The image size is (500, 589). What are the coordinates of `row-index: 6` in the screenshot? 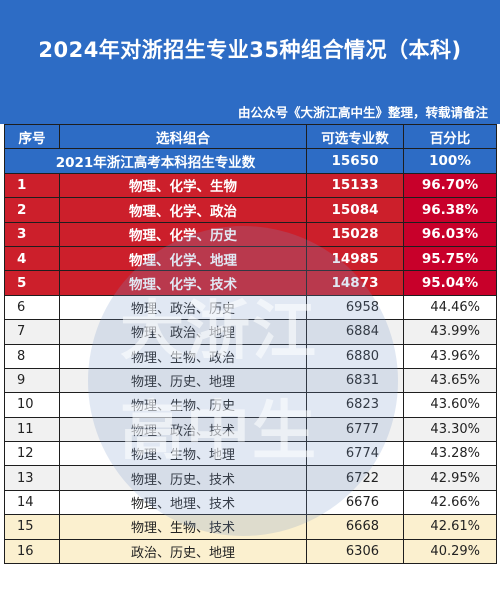 It's located at (32, 307).